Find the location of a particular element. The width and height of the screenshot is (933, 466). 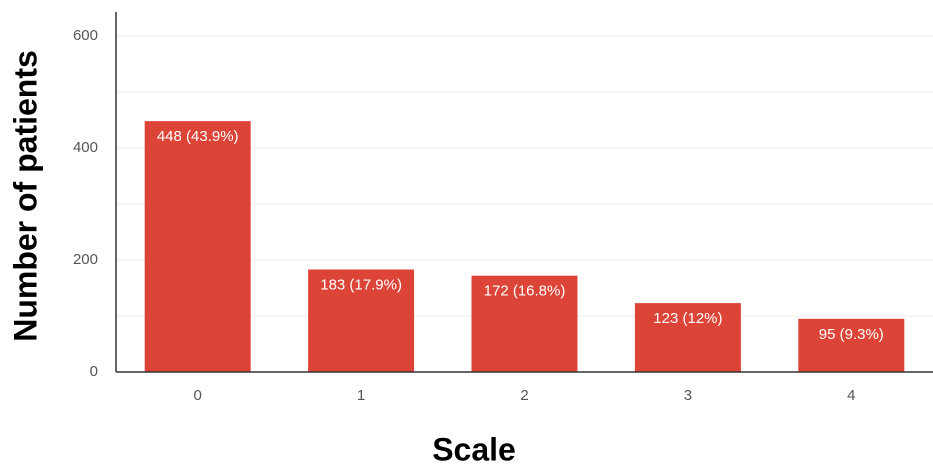

x-axis-title: Scale is located at coordinates (474, 448).